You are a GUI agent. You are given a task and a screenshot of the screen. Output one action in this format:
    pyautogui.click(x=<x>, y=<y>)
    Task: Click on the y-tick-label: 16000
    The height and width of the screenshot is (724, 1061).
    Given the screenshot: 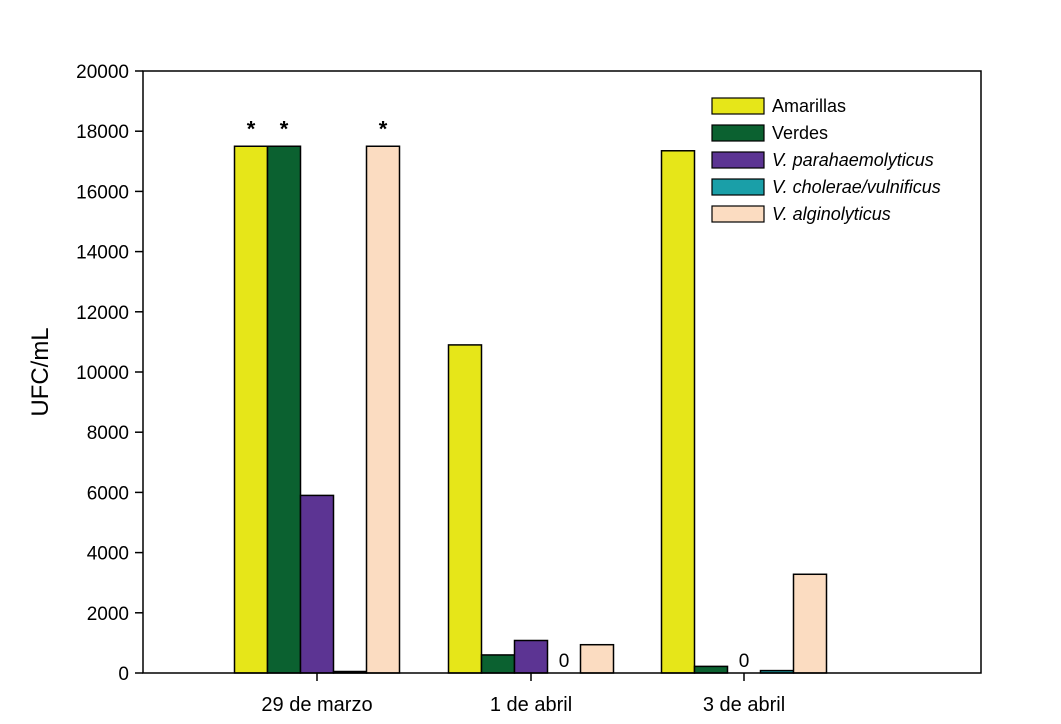 What is the action you would take?
    pyautogui.click(x=102, y=192)
    